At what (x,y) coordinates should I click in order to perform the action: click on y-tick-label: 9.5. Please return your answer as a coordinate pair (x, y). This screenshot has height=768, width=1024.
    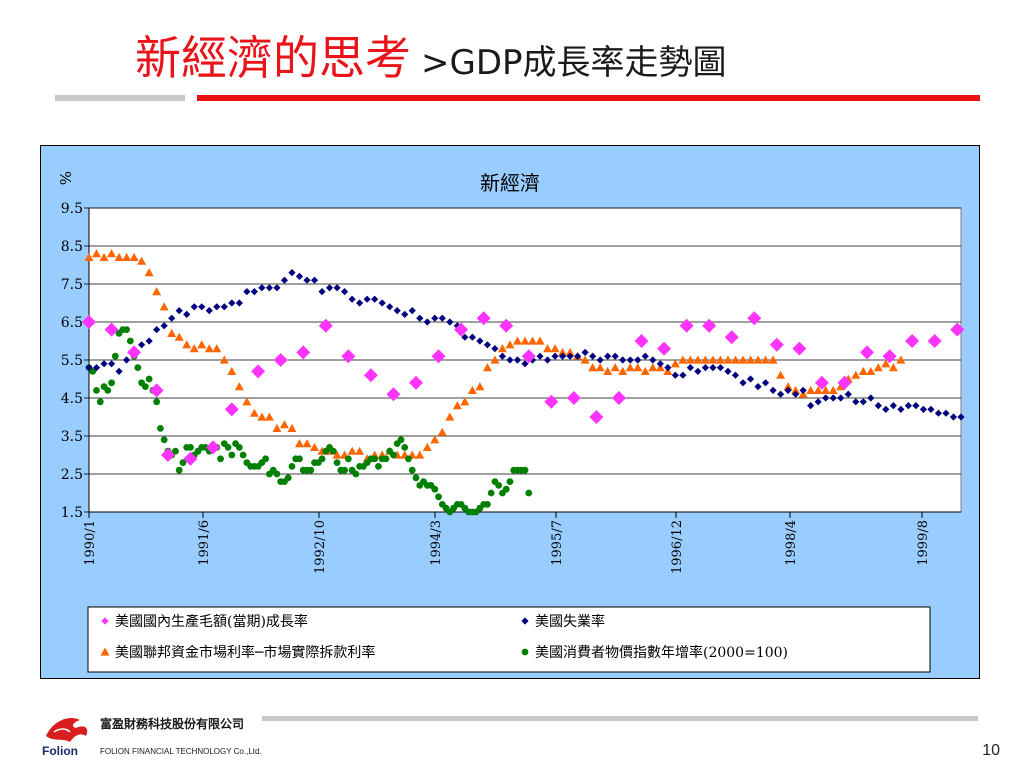
    Looking at the image, I should click on (72, 209).